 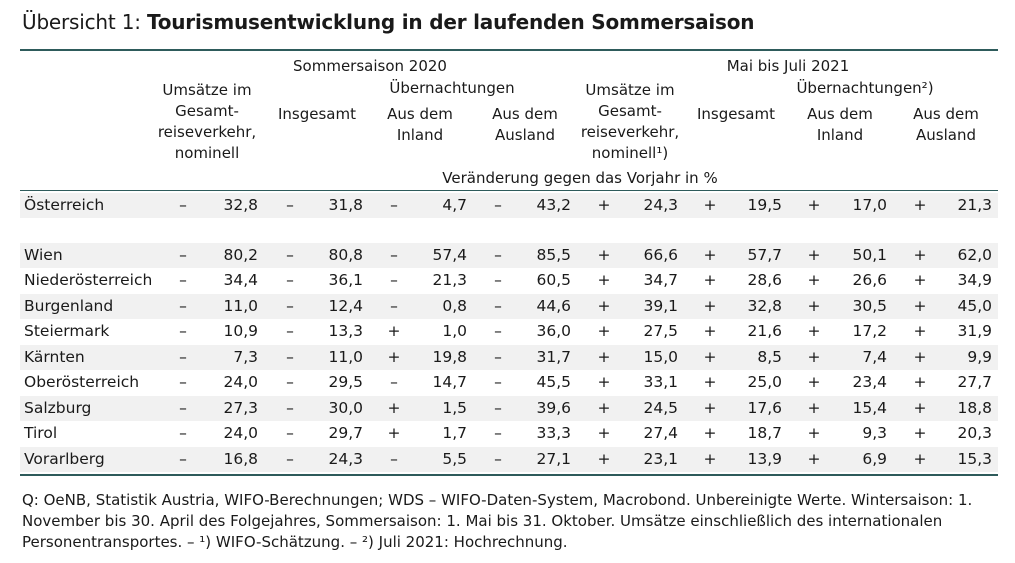 What do you see at coordinates (974, 408) in the screenshot?
I see `cell-value: 18,8` at bounding box center [974, 408].